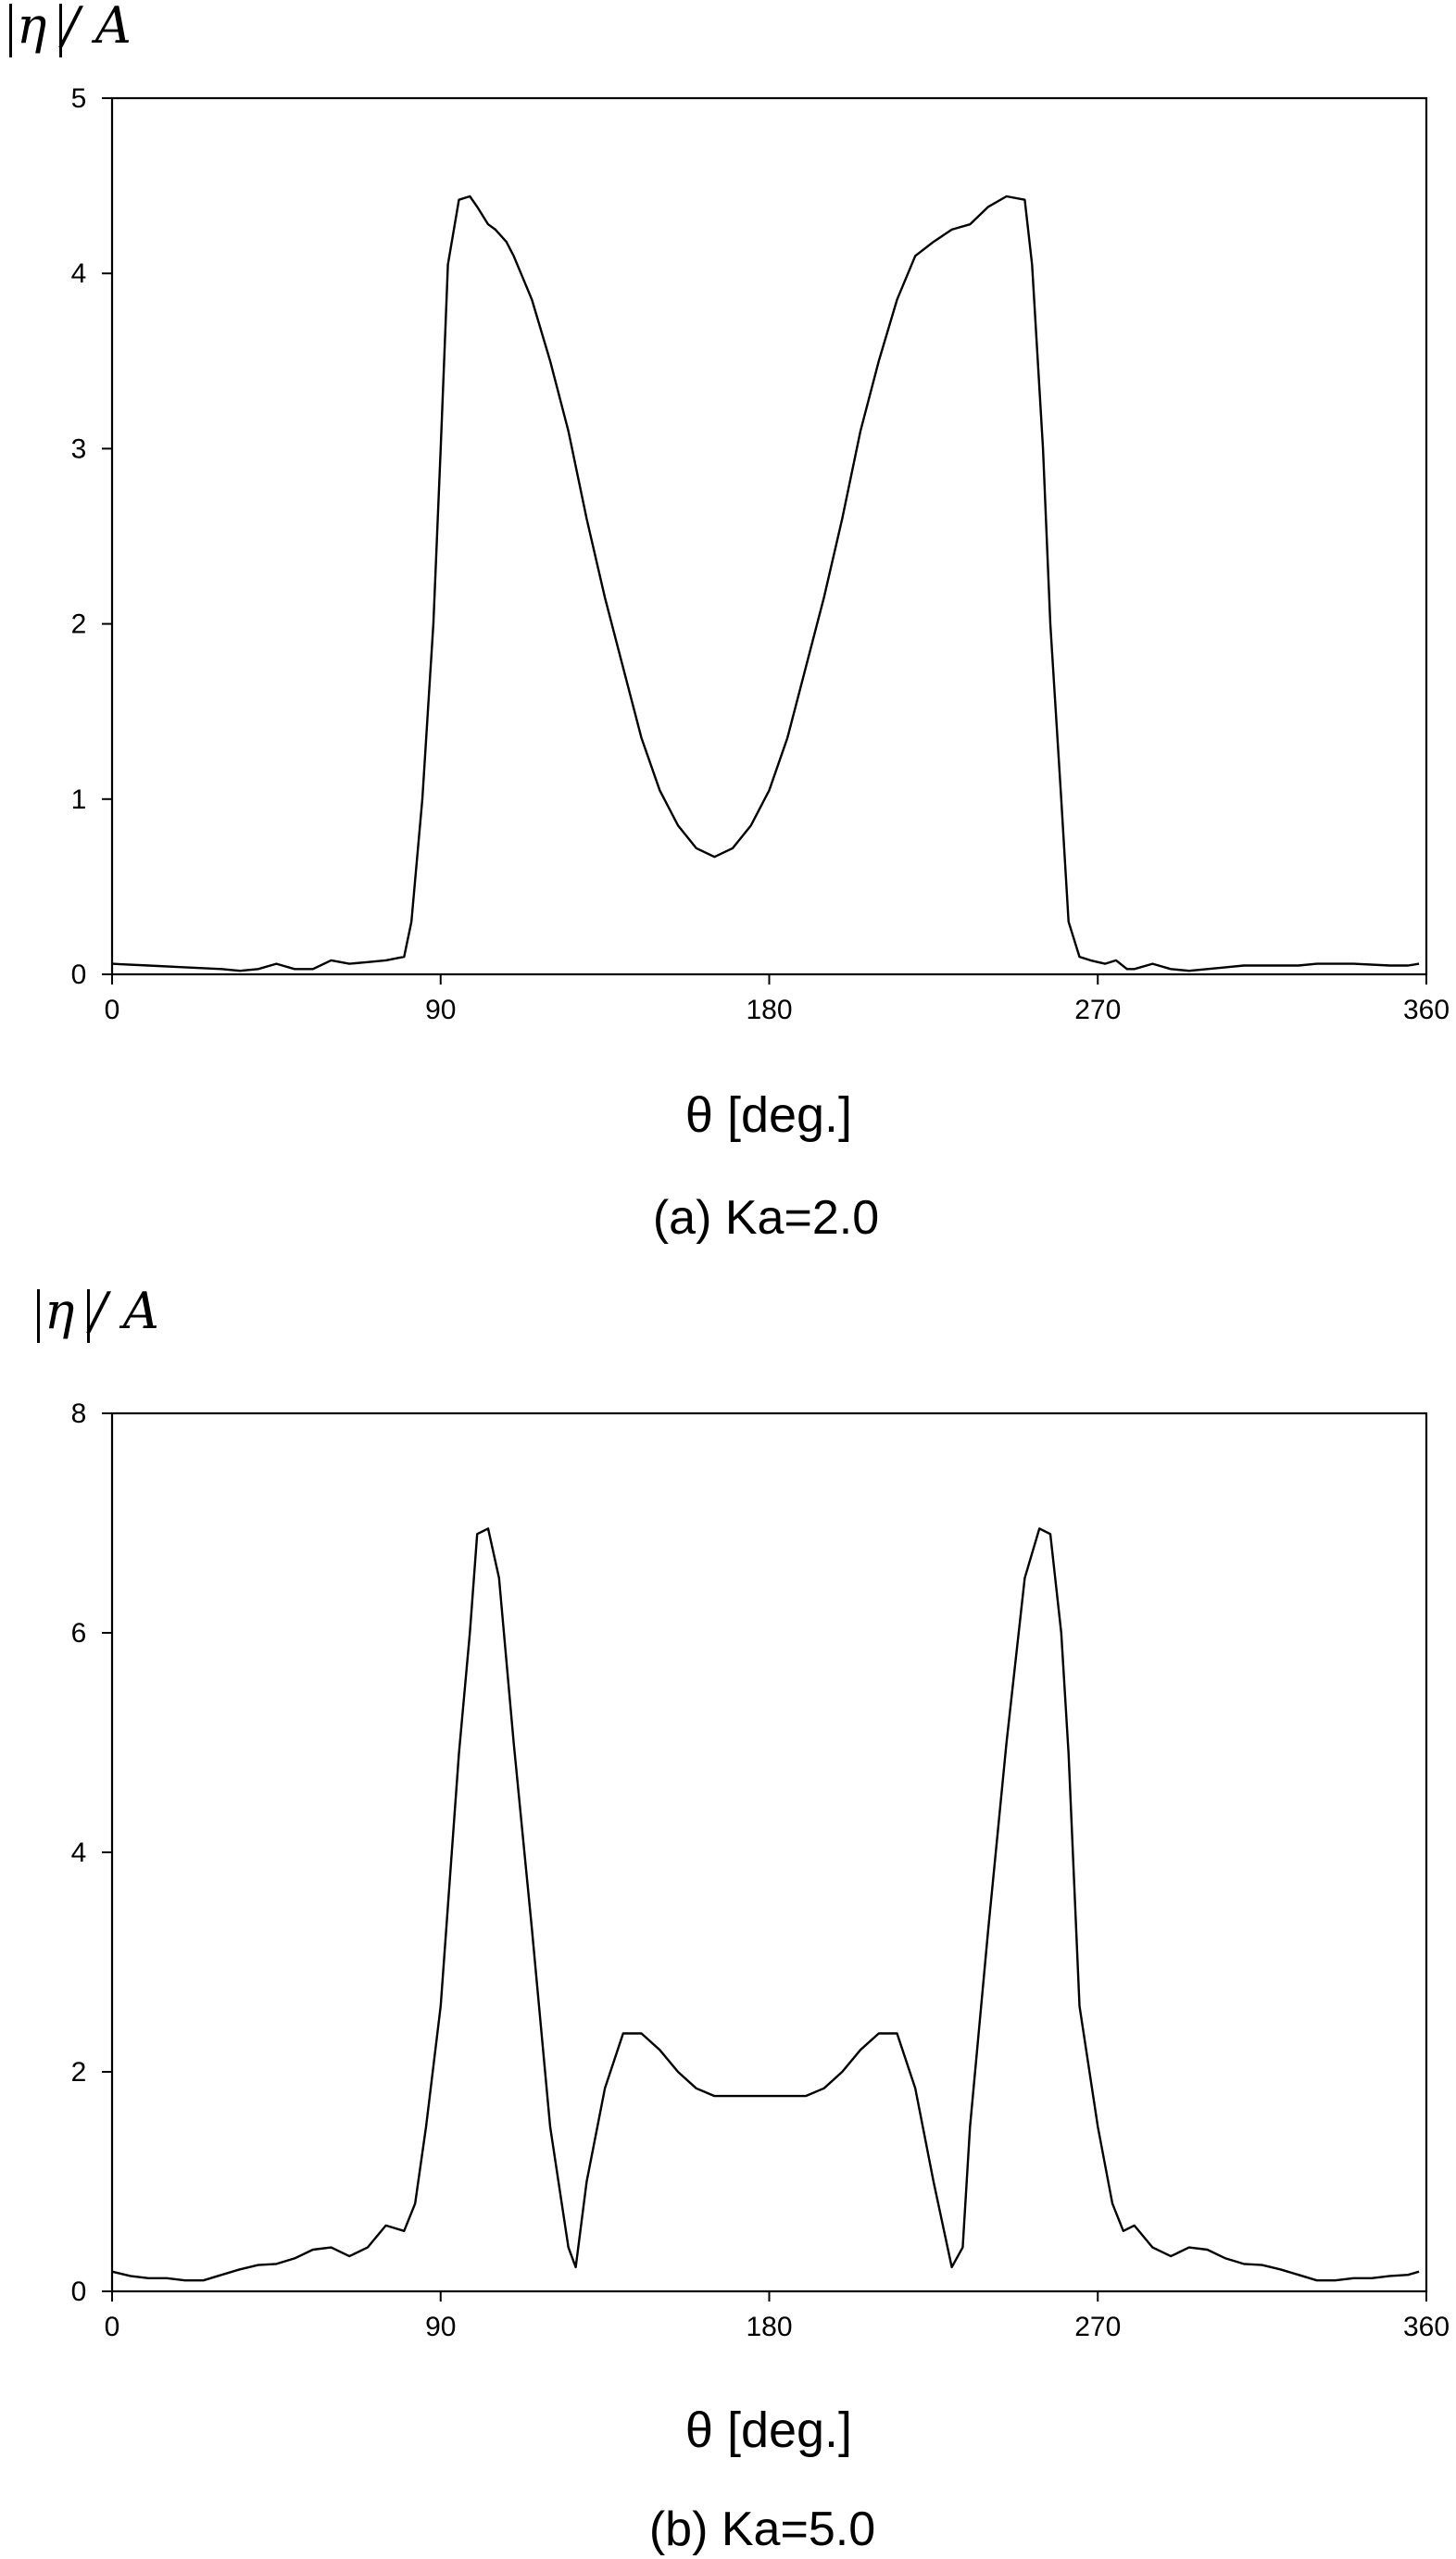 The width and height of the screenshot is (1456, 2559). I want to click on y-tick-label-b-2: 4, so click(79, 1853).